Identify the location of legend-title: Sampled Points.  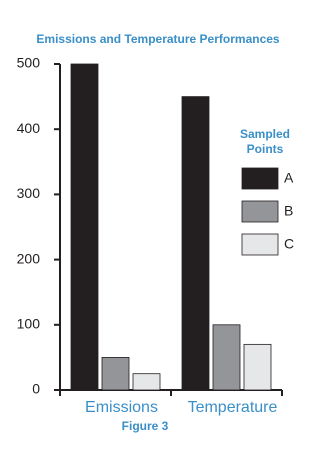
(264, 141).